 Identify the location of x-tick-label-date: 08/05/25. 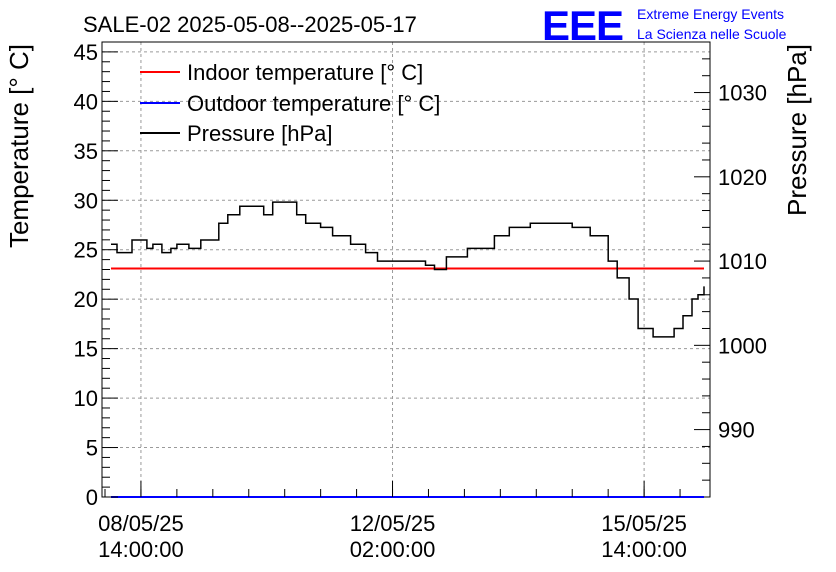
(141, 523).